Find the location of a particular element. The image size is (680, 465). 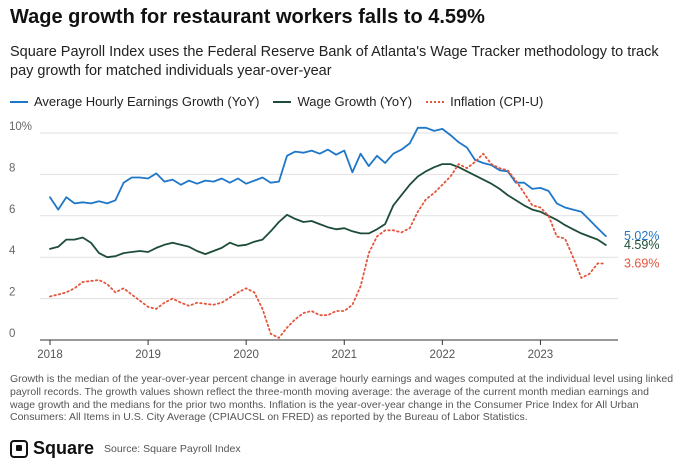

y-tick-label: 4 is located at coordinates (12, 251).